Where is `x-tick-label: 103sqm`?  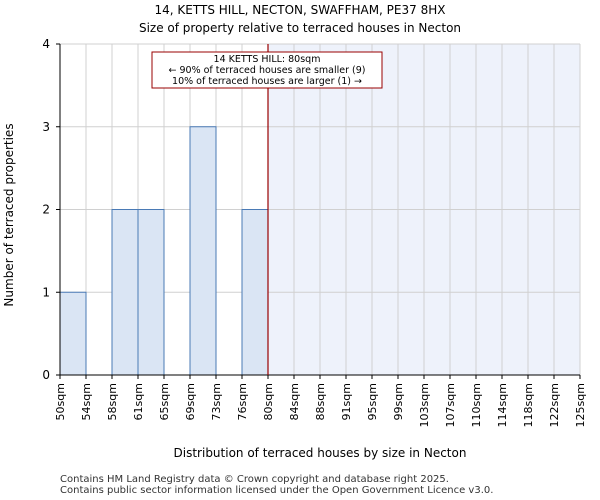
x-tick-label: 103sqm is located at coordinates (424, 405).